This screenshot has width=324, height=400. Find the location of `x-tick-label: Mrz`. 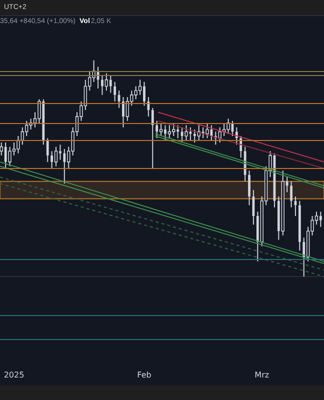

x-tick-label: Mrz is located at coordinates (262, 375).